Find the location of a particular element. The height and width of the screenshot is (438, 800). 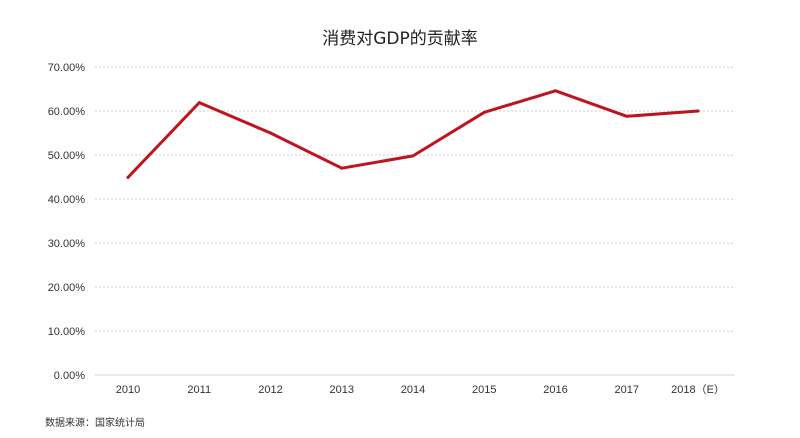

x-tick-label: 2011 is located at coordinates (199, 390).